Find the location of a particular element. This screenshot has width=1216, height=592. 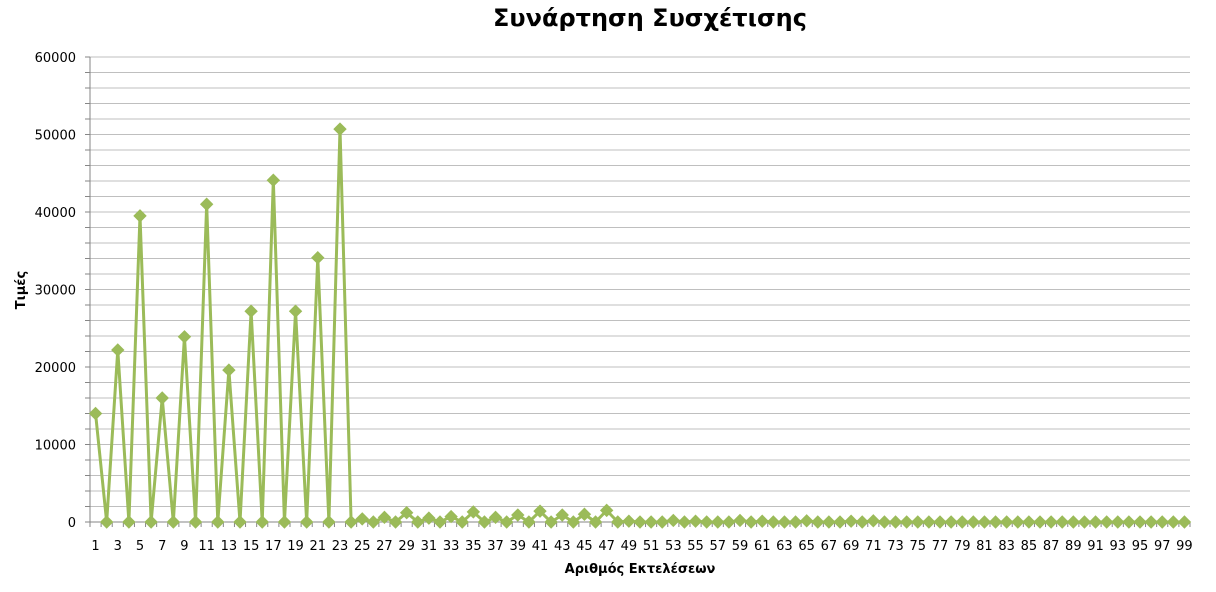

y-tick-label: 20000 is located at coordinates (55, 368).